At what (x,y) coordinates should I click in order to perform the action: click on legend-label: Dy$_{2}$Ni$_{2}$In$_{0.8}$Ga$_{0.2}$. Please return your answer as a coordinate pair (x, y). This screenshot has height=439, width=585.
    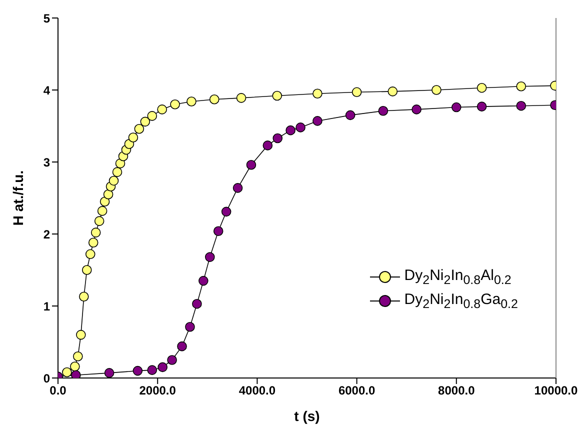
    Looking at the image, I should click on (461, 301).